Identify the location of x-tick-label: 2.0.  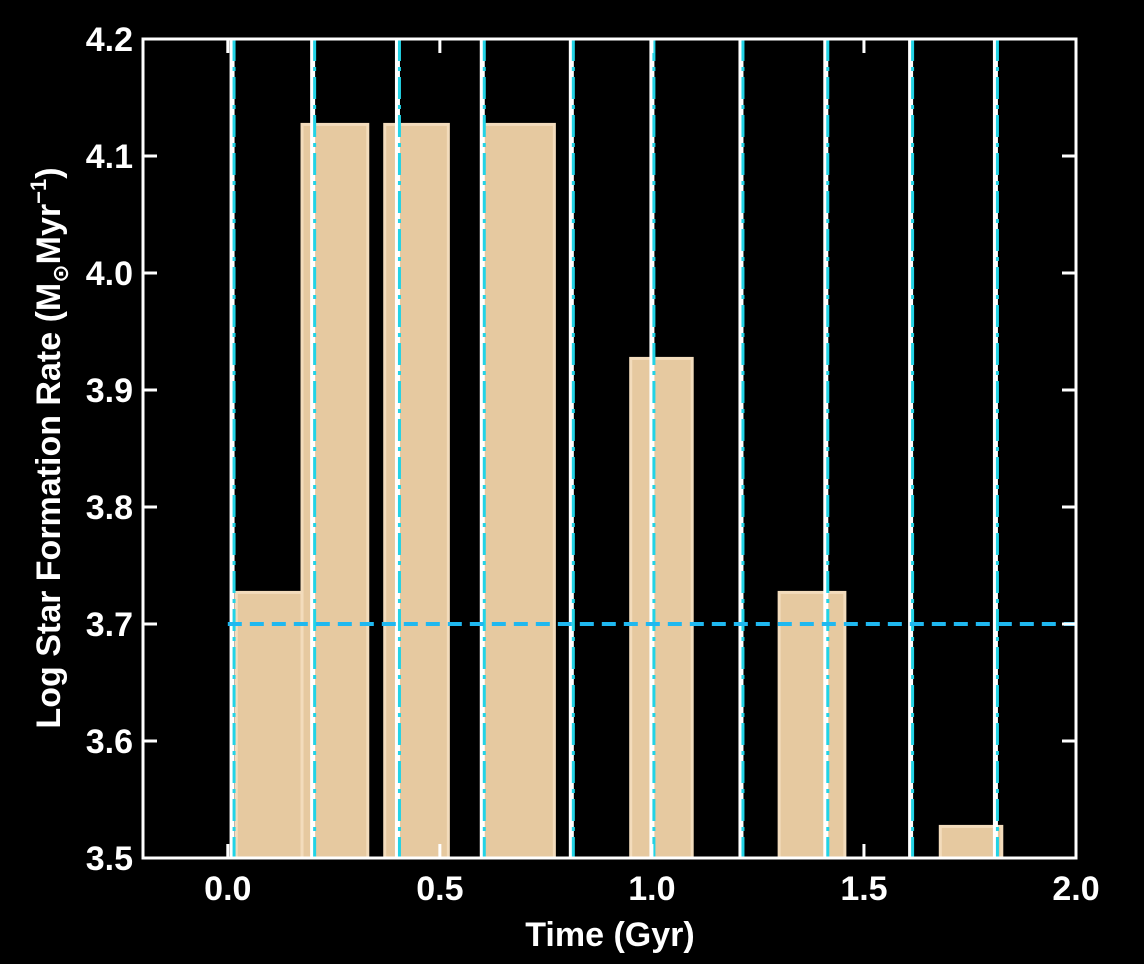
(1075, 889).